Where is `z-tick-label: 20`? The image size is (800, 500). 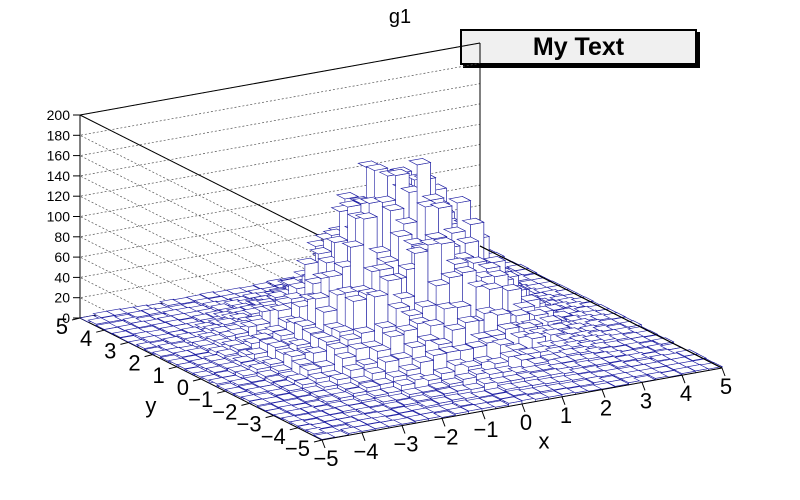
z-tick-label: 20 is located at coordinates (62, 298).